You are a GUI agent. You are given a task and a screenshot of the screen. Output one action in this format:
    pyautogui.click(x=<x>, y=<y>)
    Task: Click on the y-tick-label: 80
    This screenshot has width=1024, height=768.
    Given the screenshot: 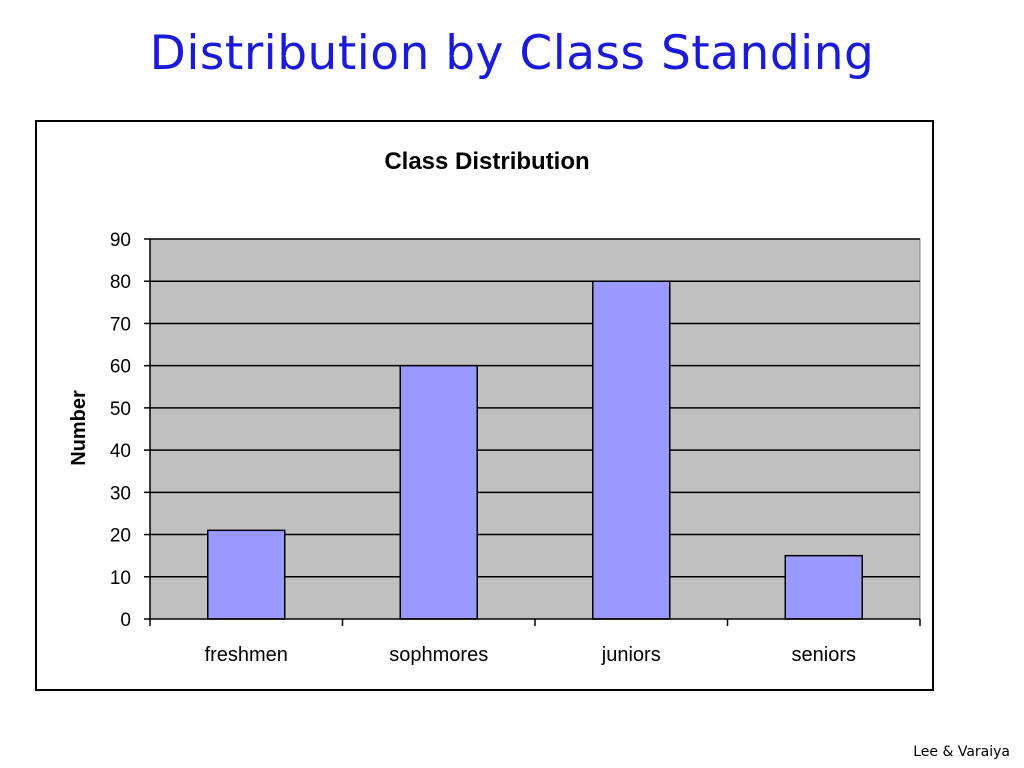 What is the action you would take?
    pyautogui.click(x=120, y=282)
    